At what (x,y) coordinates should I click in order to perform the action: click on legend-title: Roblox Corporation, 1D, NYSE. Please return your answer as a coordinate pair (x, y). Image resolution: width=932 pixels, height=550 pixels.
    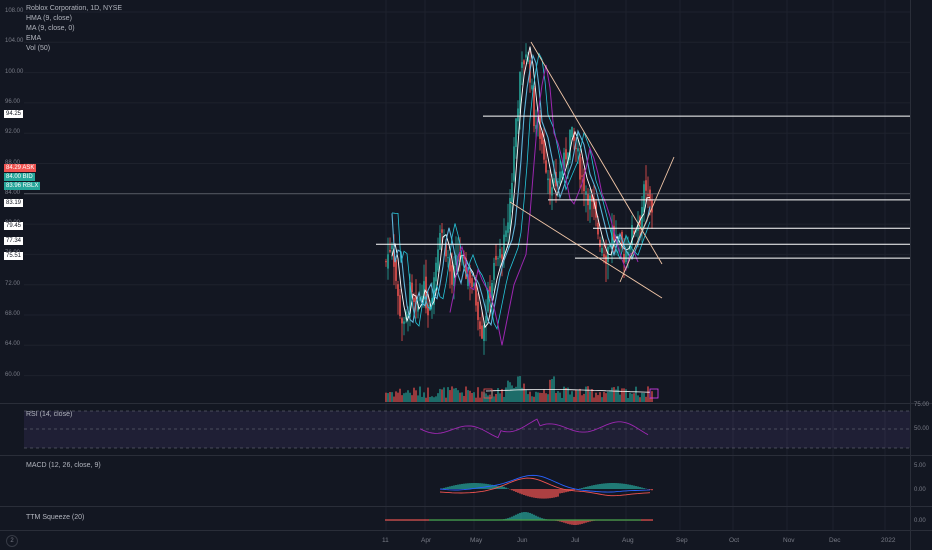
    Looking at the image, I should click on (74, 8).